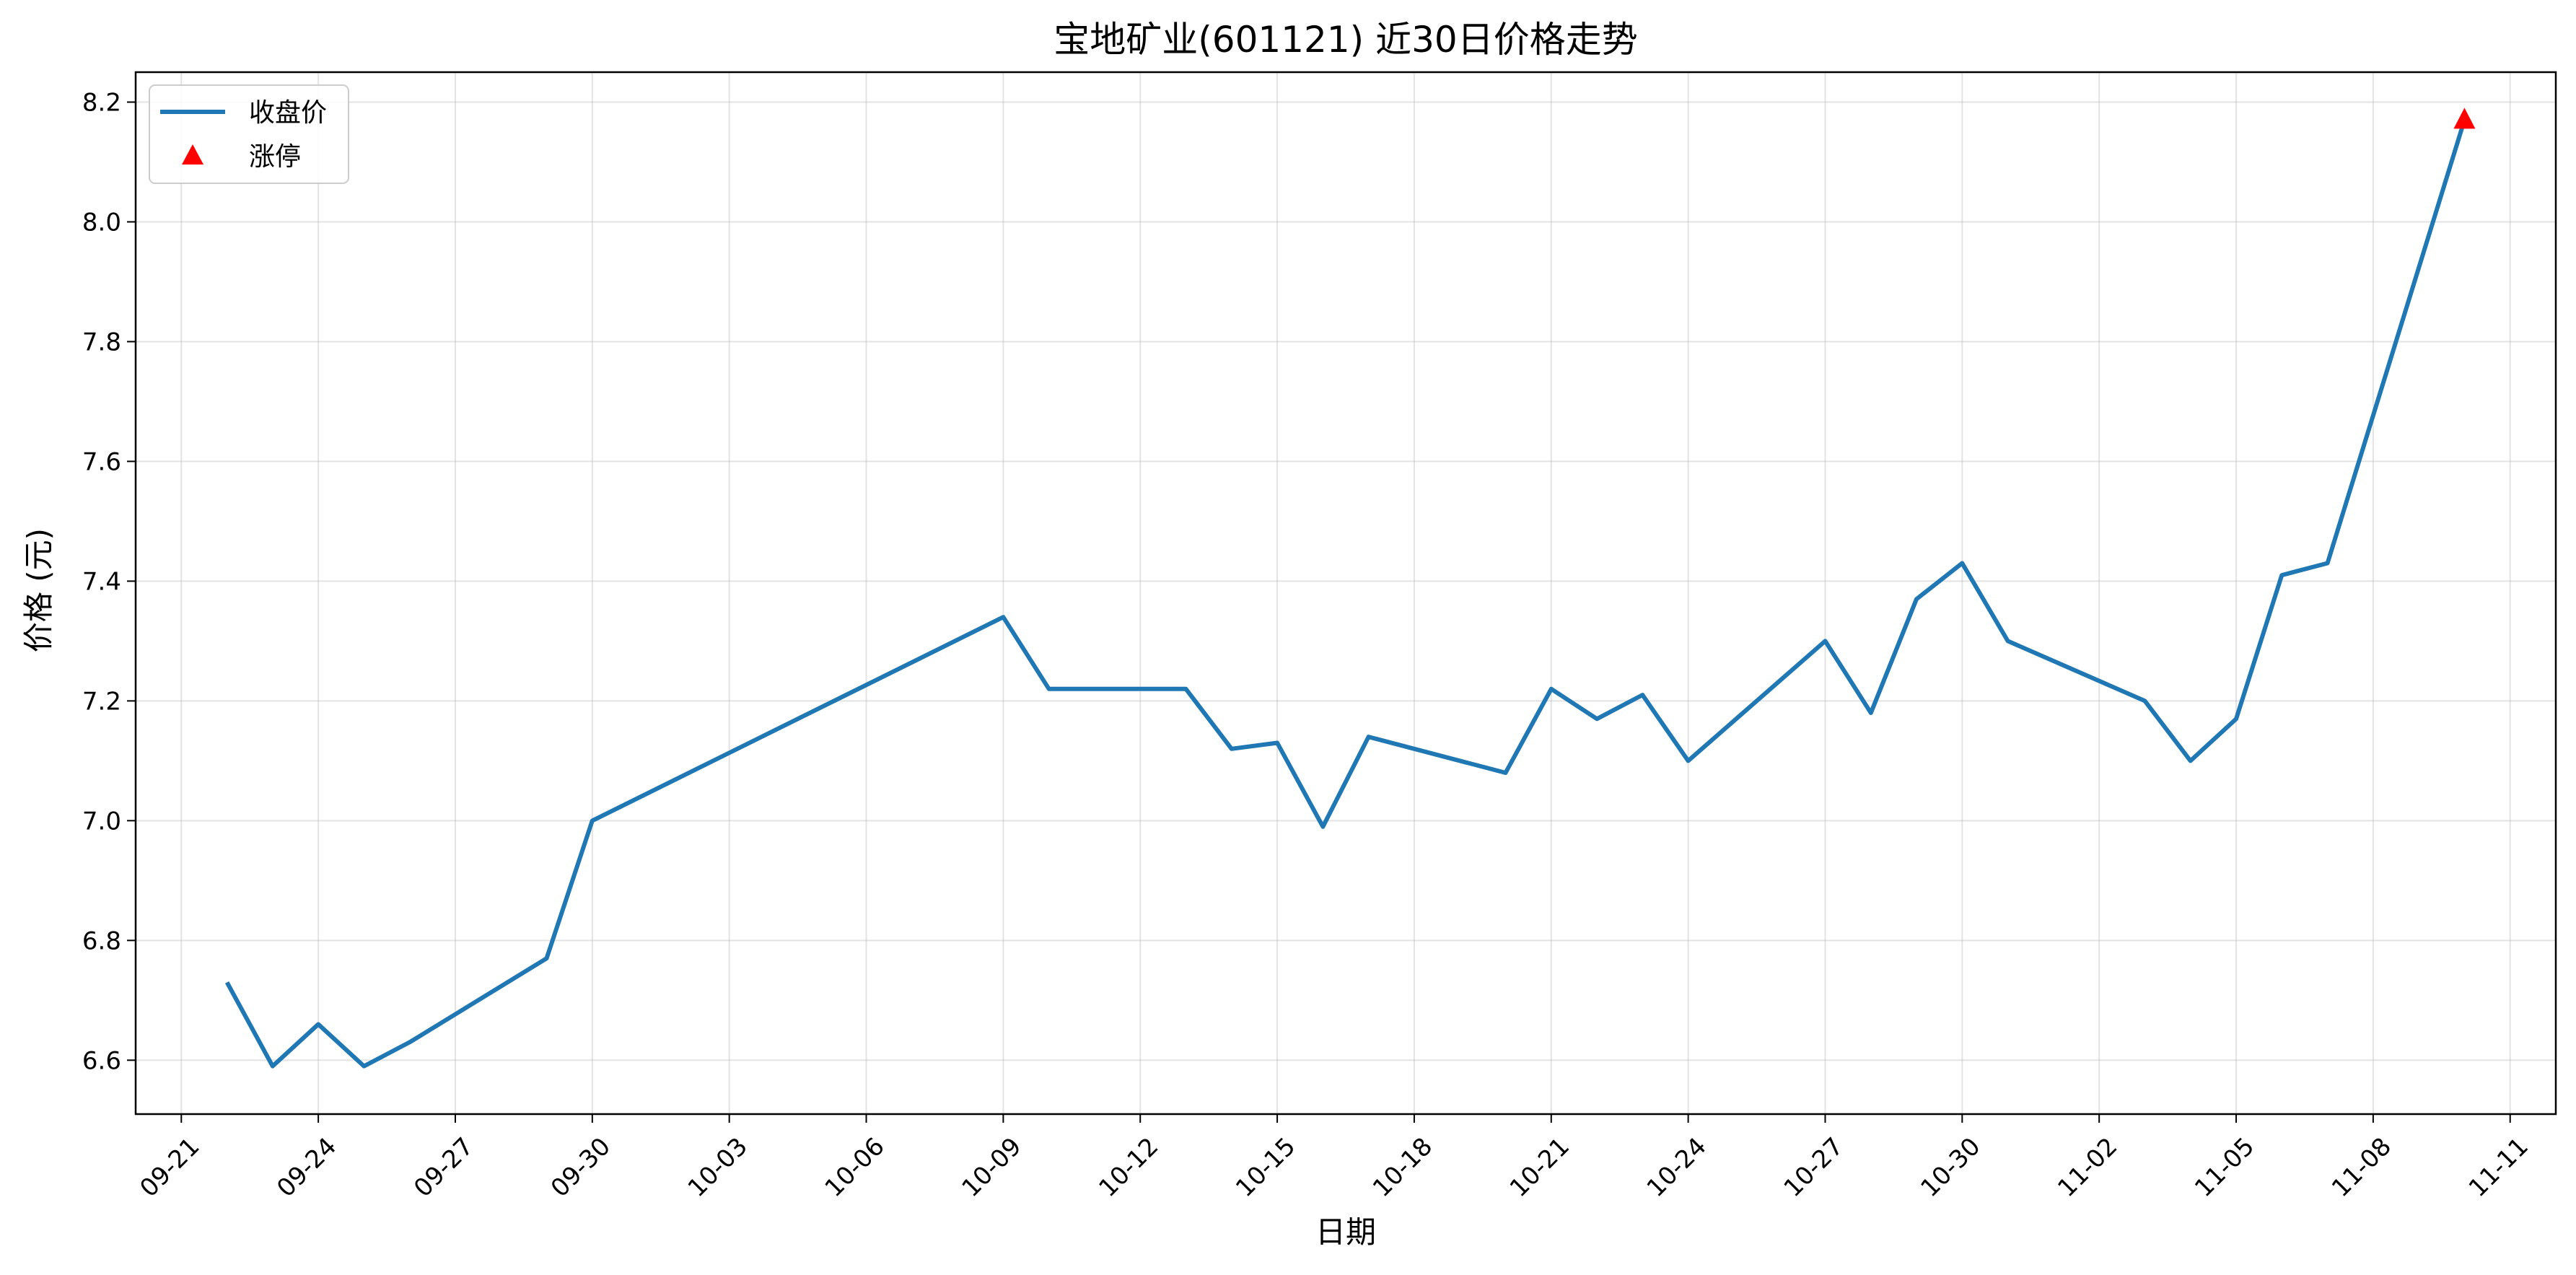 This screenshot has width=2576, height=1275. Describe the element at coordinates (101, 582) in the screenshot. I see `y-tick-label: 7.4` at that location.